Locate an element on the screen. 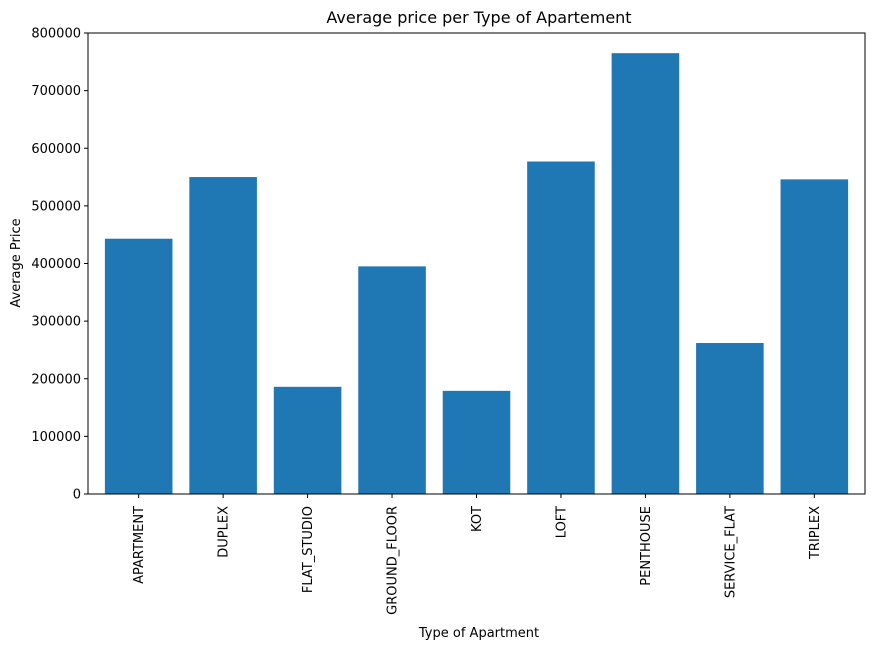 The image size is (876, 649). bar-duplex is located at coordinates (223, 335).